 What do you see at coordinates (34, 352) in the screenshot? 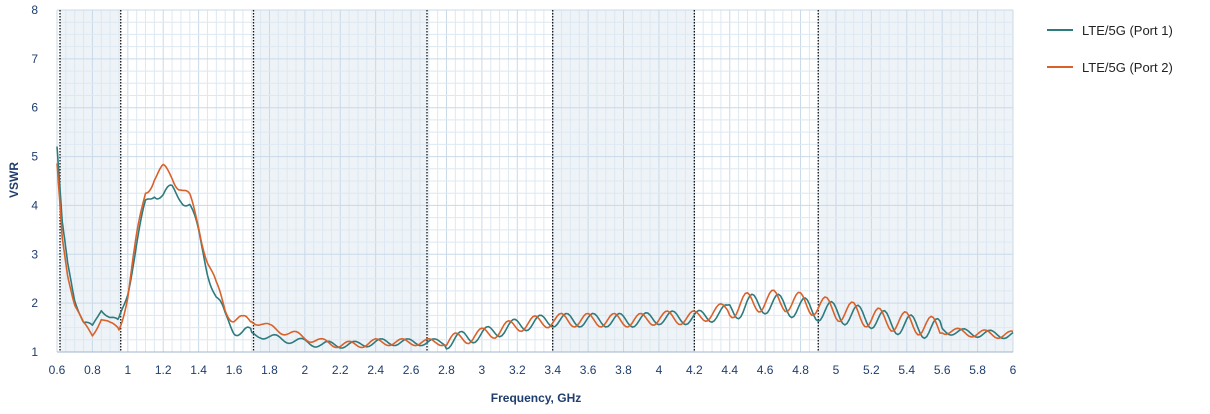
I see `y-tick-label: 1` at bounding box center [34, 352].